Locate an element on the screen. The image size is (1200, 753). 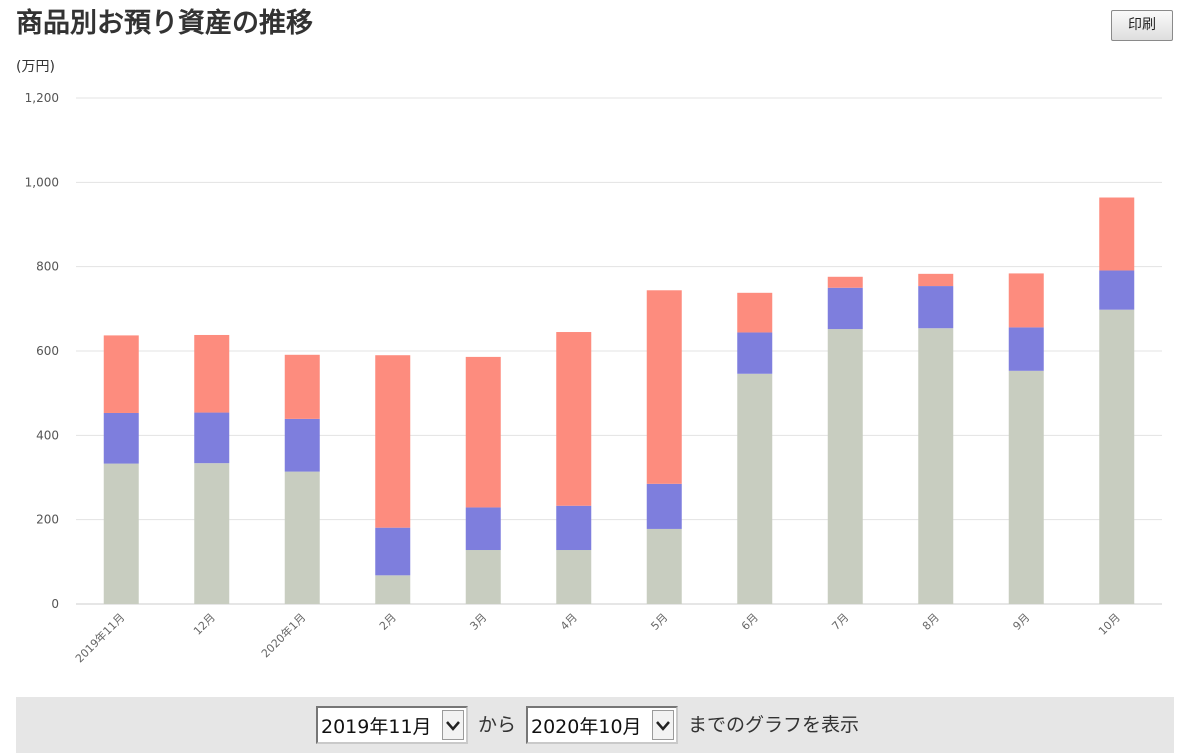
x-tick-label: 2020年1月 is located at coordinates (283, 635).